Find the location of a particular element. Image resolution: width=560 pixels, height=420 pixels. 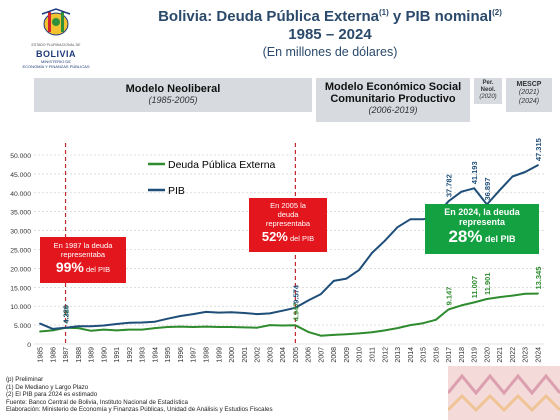

point-pib-2015 is located at coordinates (423, 219).